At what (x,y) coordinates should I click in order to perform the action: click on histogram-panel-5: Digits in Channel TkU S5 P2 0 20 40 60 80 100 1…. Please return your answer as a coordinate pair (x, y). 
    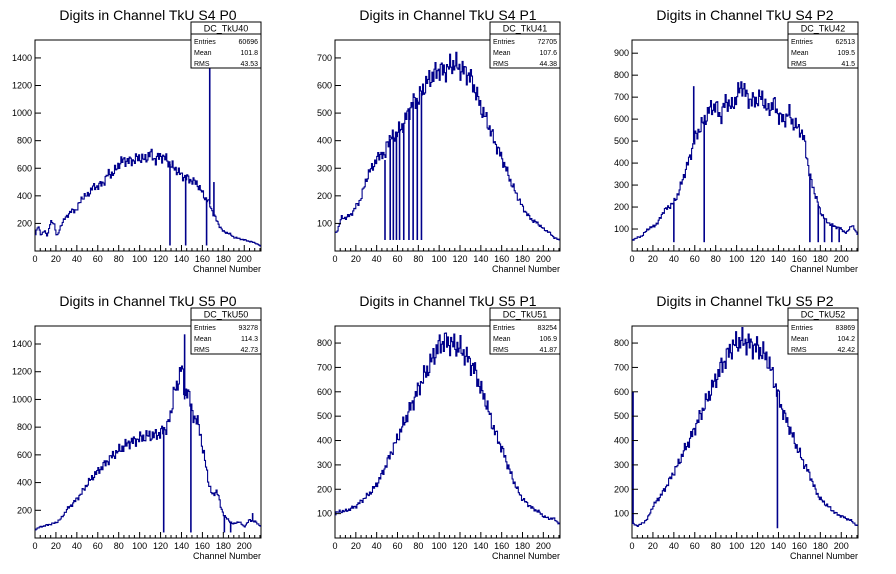
    Looking at the image, I should click on (736, 427).